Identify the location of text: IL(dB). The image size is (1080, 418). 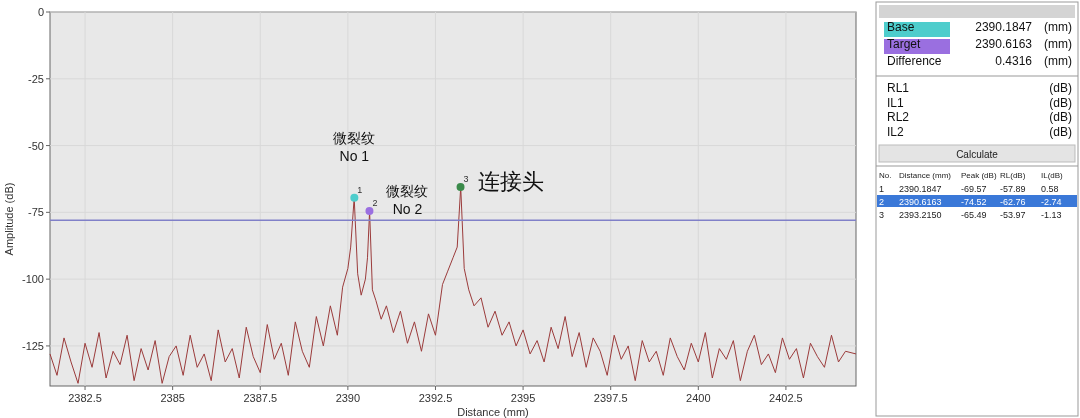
(1052, 175).